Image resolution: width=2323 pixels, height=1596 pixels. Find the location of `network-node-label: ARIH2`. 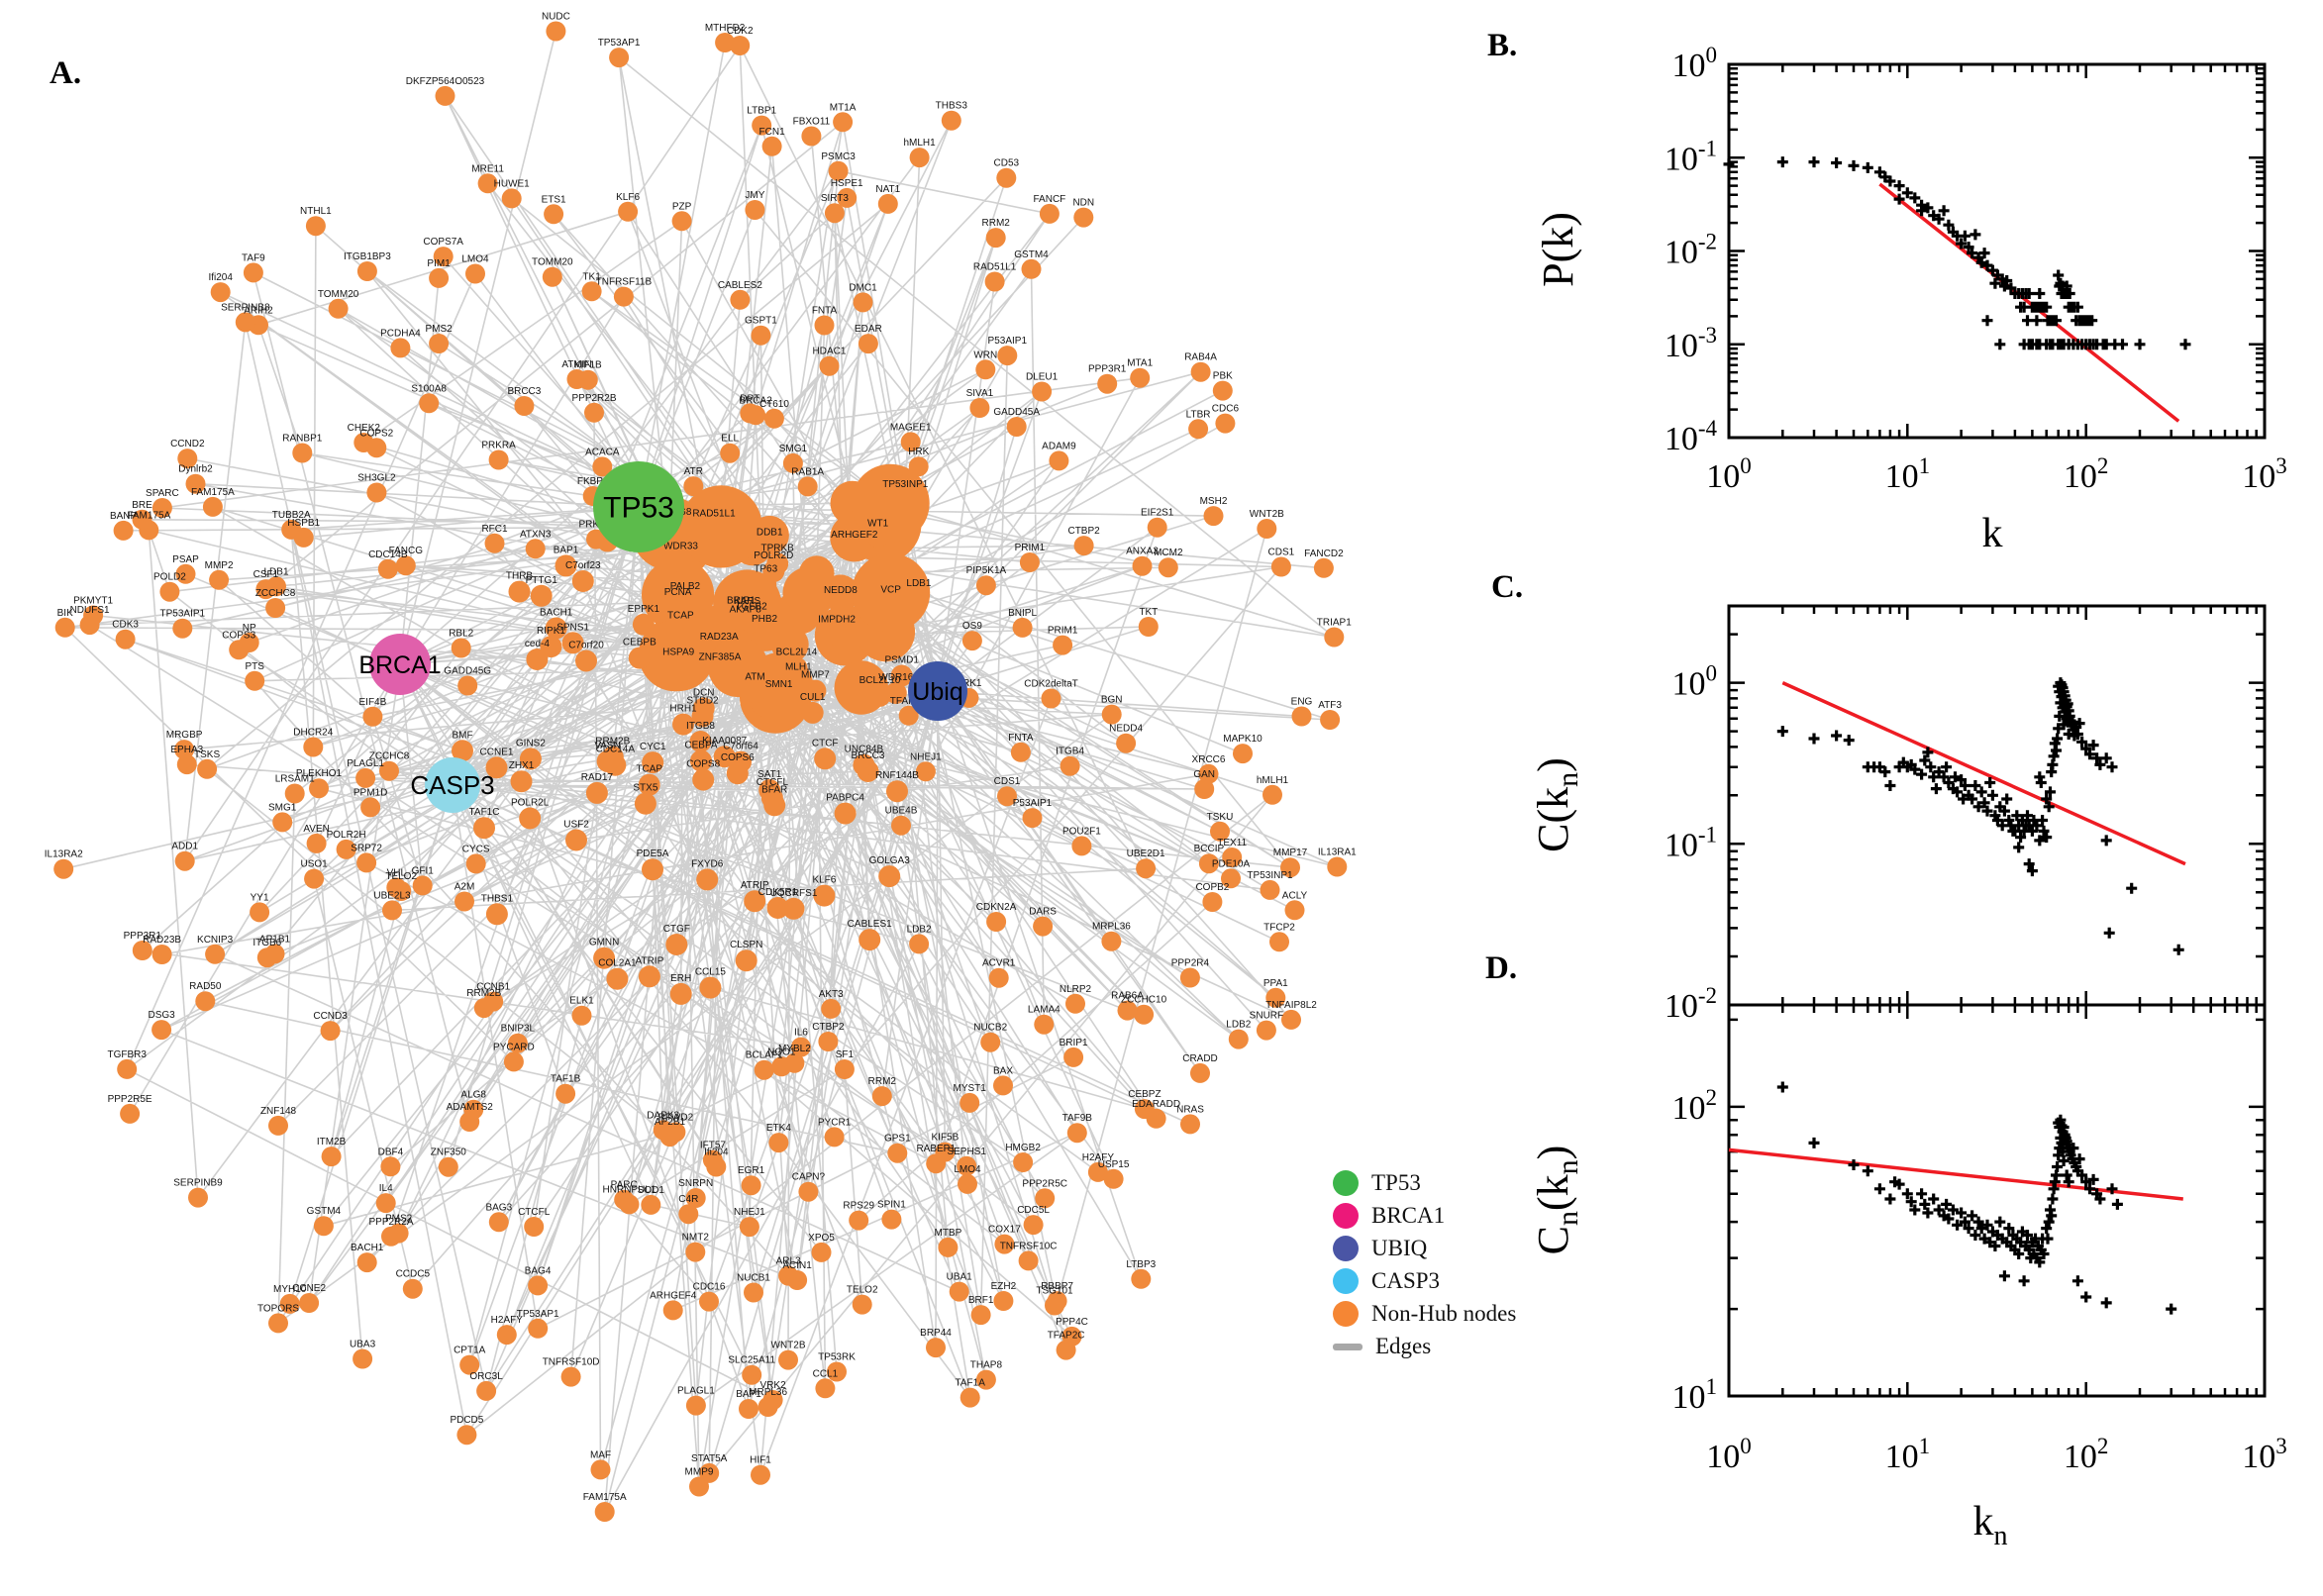

network-node-label: ARIH2 is located at coordinates (258, 310).